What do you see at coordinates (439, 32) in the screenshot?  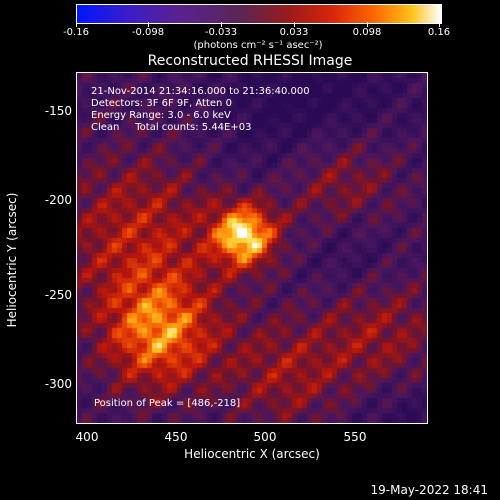 I see `colorbar-tick-label: 0.16` at bounding box center [439, 32].